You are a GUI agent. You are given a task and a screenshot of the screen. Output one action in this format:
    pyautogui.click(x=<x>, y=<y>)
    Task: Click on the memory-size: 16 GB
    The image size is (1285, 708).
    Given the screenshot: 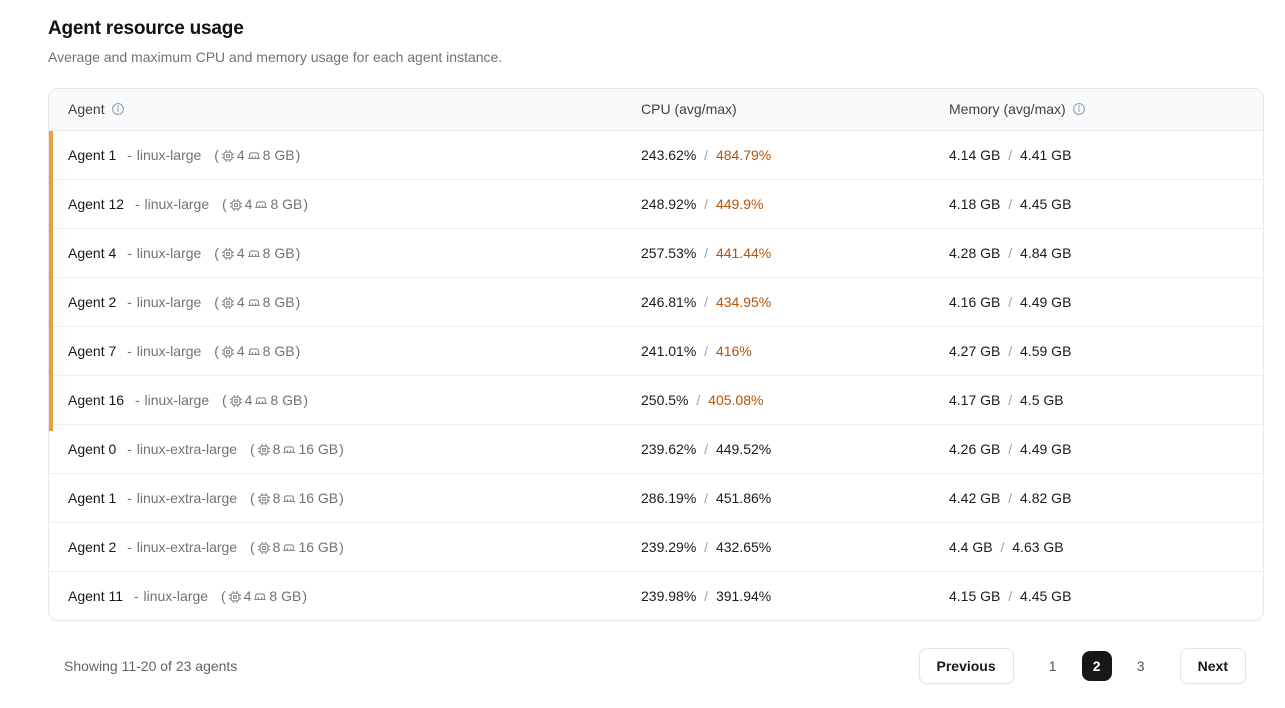 What is the action you would take?
    pyautogui.click(x=318, y=448)
    